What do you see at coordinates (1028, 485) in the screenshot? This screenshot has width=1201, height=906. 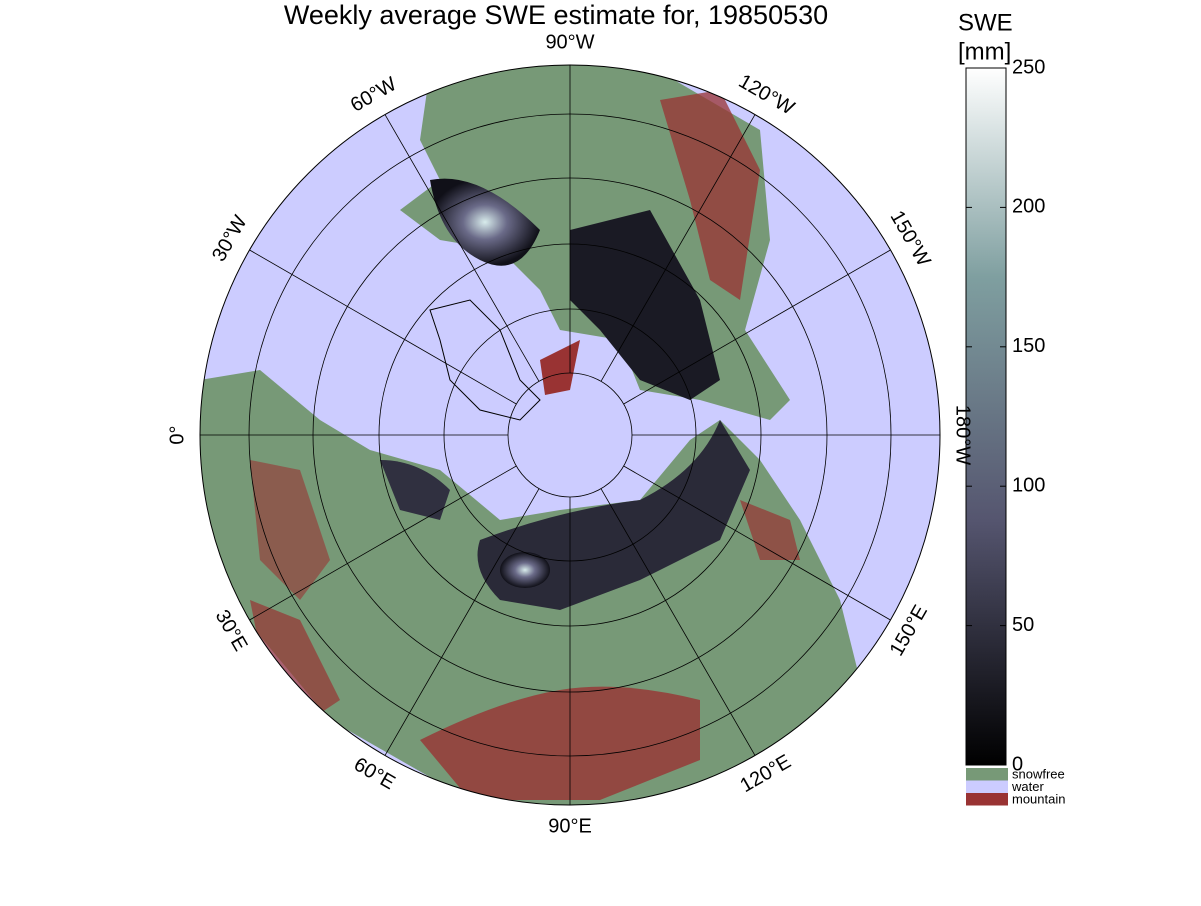 I see `colorbar-tick-label: 100` at bounding box center [1028, 485].